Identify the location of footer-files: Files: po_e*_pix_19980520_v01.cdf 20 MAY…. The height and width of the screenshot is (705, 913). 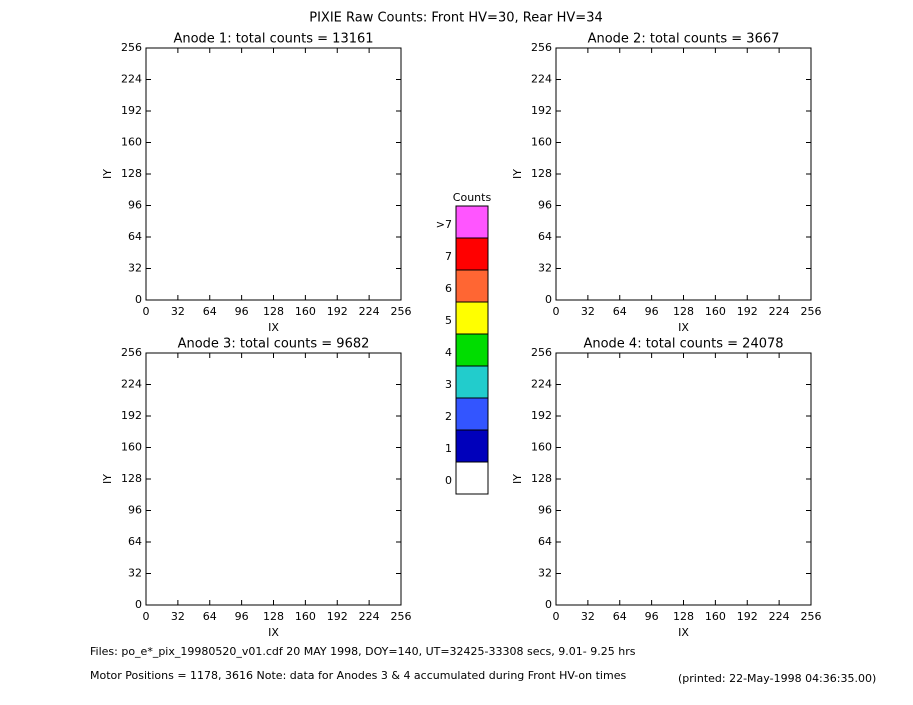
(363, 651).